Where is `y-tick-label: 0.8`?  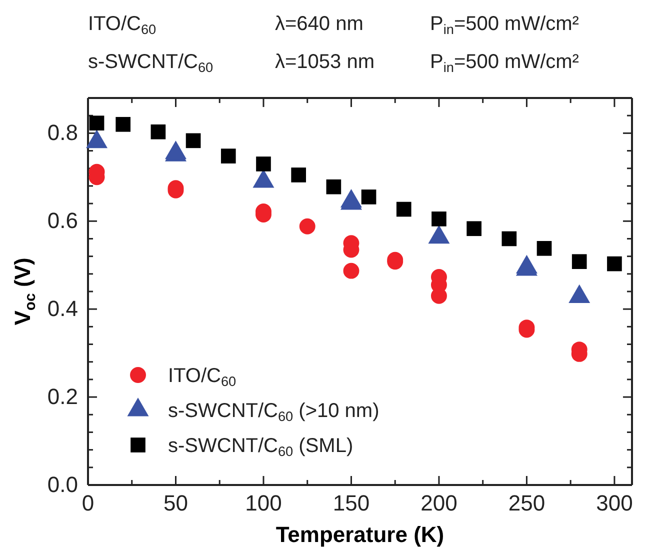 y-tick-label: 0.8 is located at coordinates (62, 133).